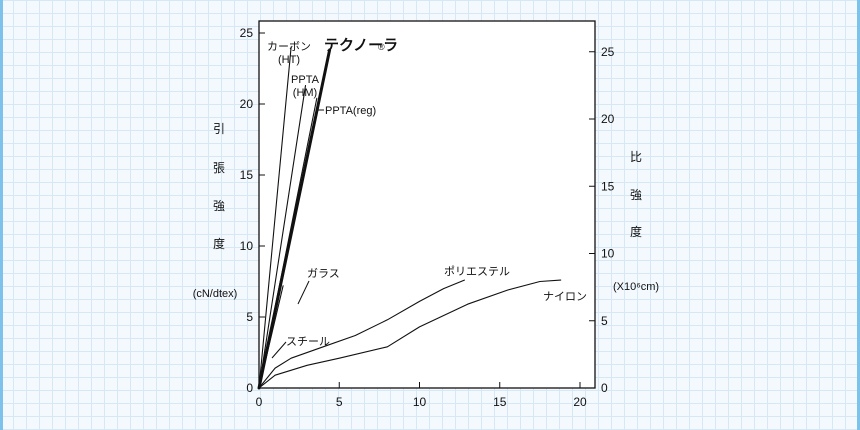 The image size is (860, 430). I want to click on label-polyester: ポリエステル, so click(477, 271).